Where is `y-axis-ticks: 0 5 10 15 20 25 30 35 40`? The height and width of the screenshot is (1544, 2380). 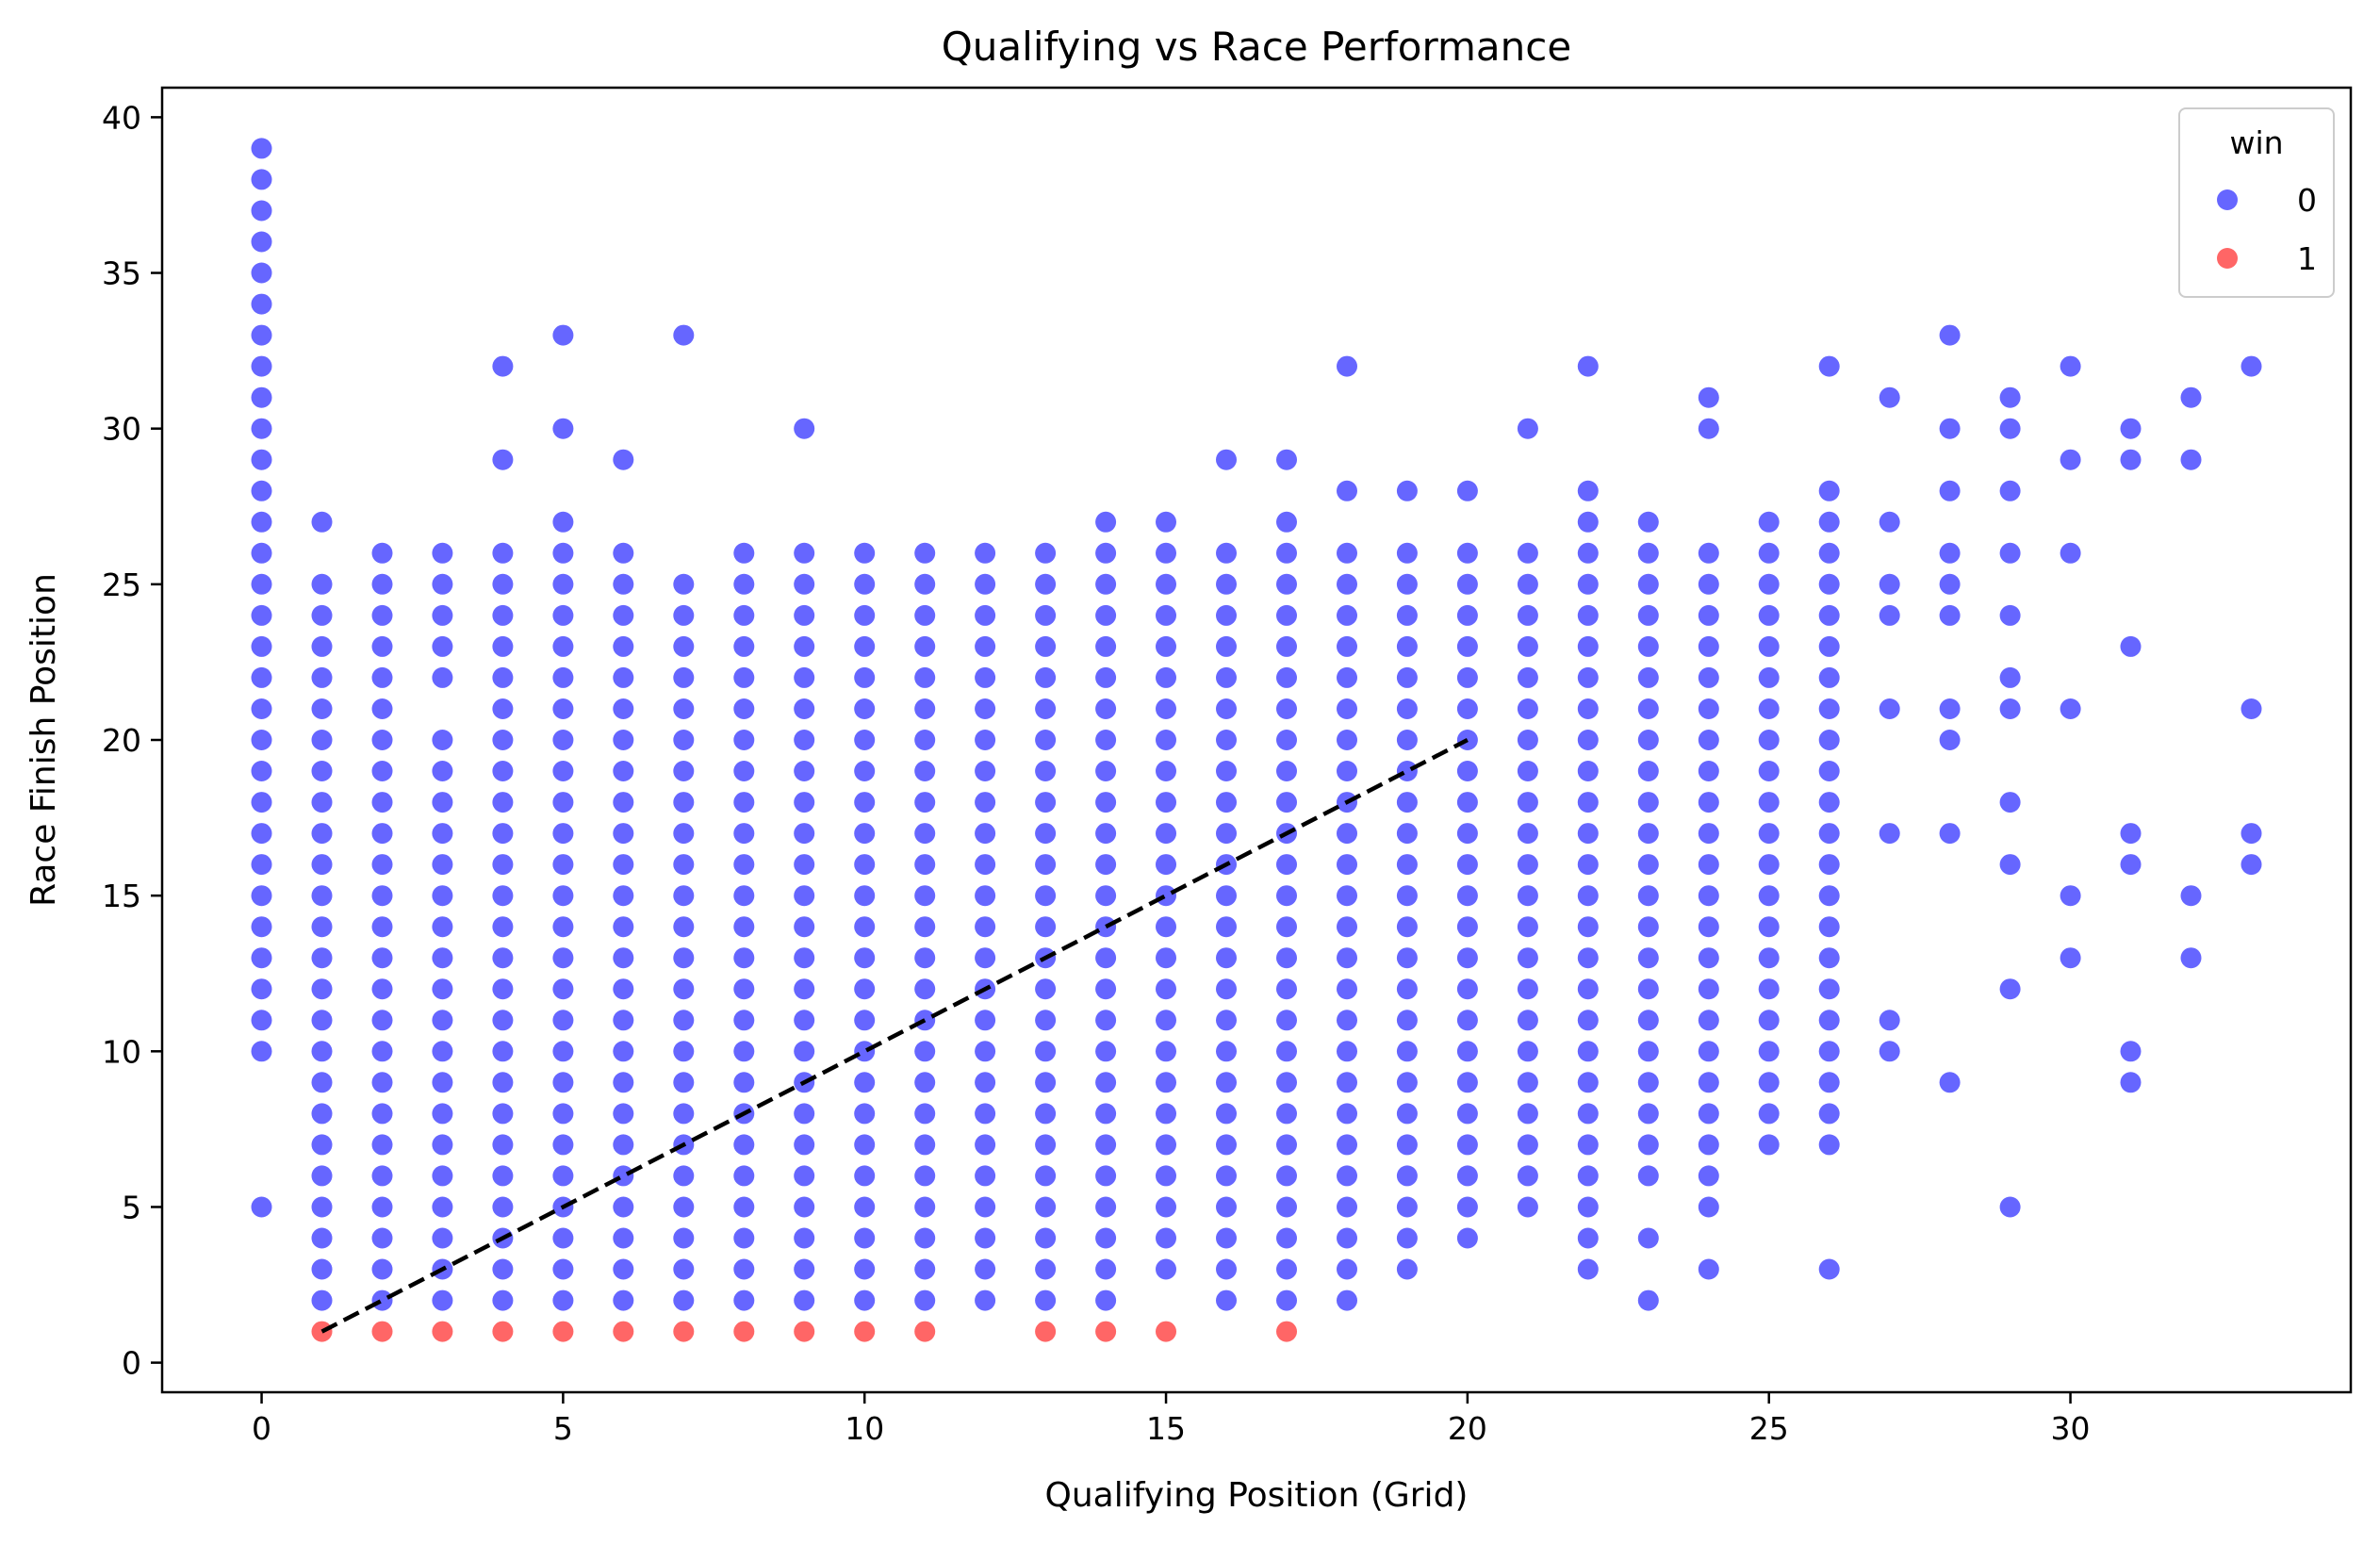 y-axis-ticks: 0 5 10 15 20 25 30 35 40 is located at coordinates (132, 740).